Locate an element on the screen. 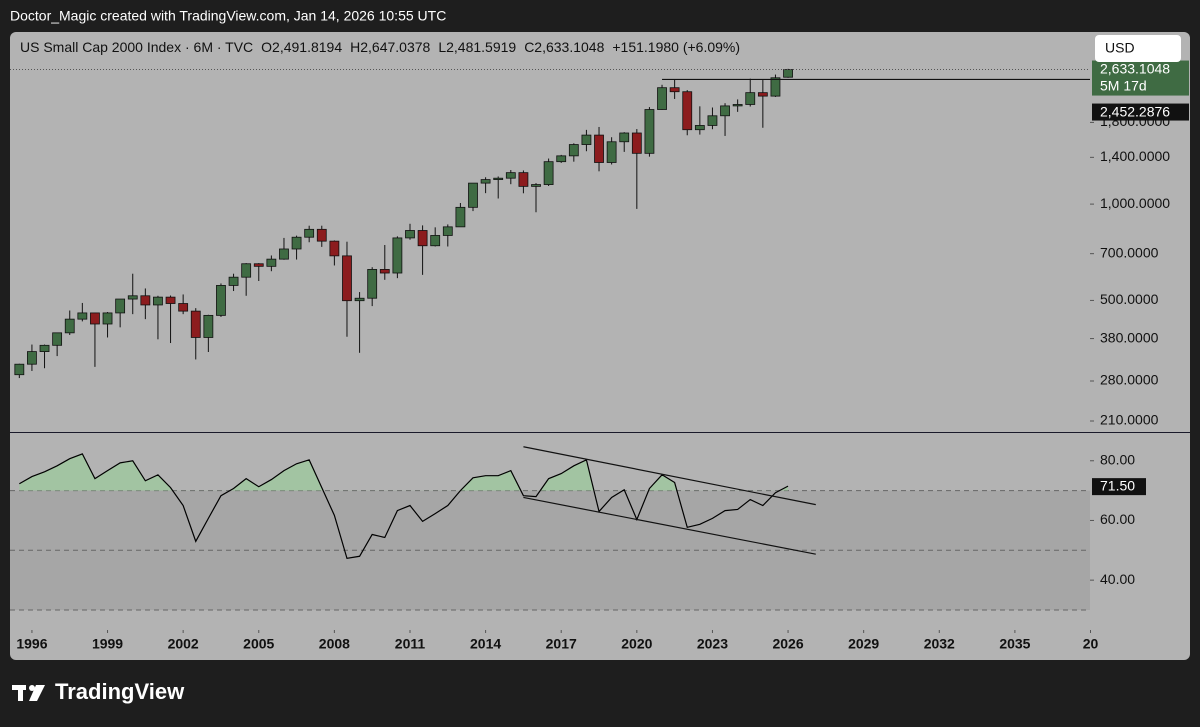 Image resolution: width=1200 pixels, height=727 pixels. currency-label: USD is located at coordinates (1120, 48).